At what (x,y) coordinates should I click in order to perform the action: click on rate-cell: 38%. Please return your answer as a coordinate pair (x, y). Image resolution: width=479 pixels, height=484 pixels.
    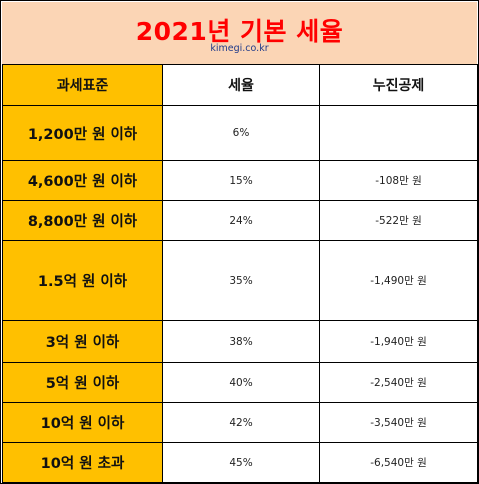
    Looking at the image, I should click on (241, 341).